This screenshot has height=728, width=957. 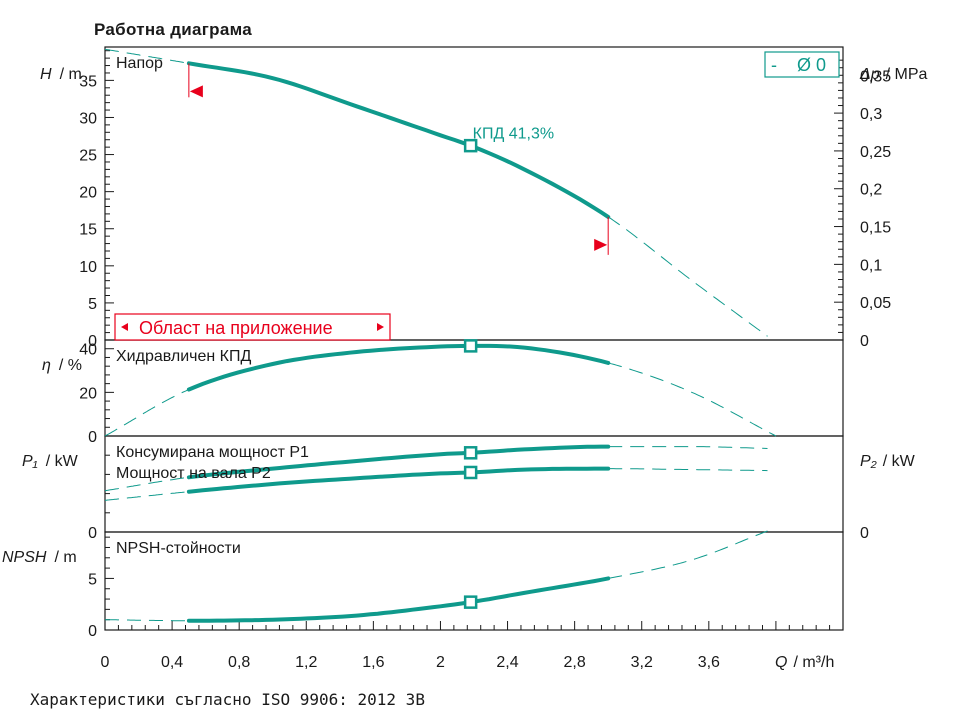 What do you see at coordinates (871, 190) in the screenshot?
I see `right-tick-label-head-4: 0,2` at bounding box center [871, 190].